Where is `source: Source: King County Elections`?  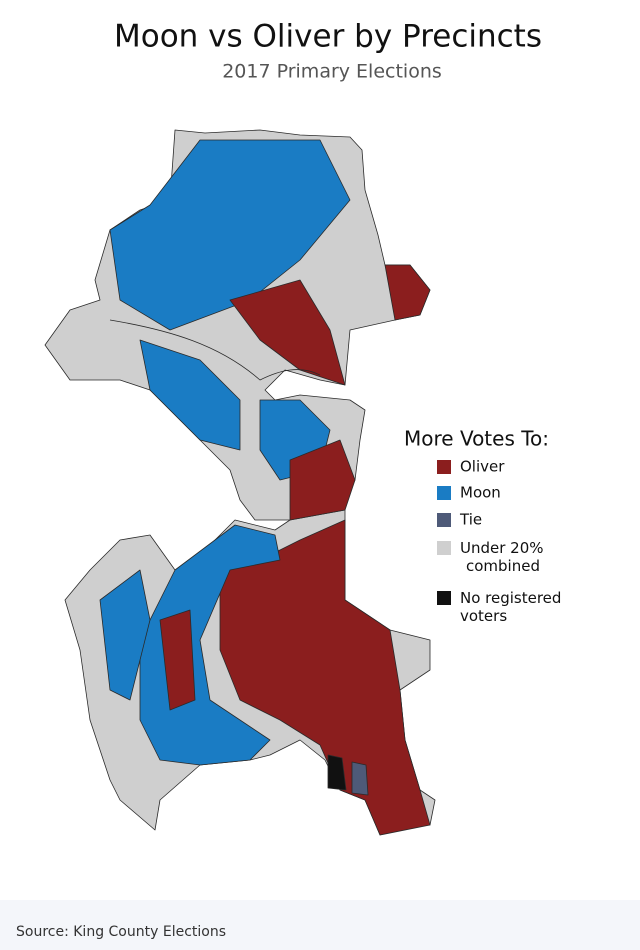 source: Source: King County Elections is located at coordinates (121, 932).